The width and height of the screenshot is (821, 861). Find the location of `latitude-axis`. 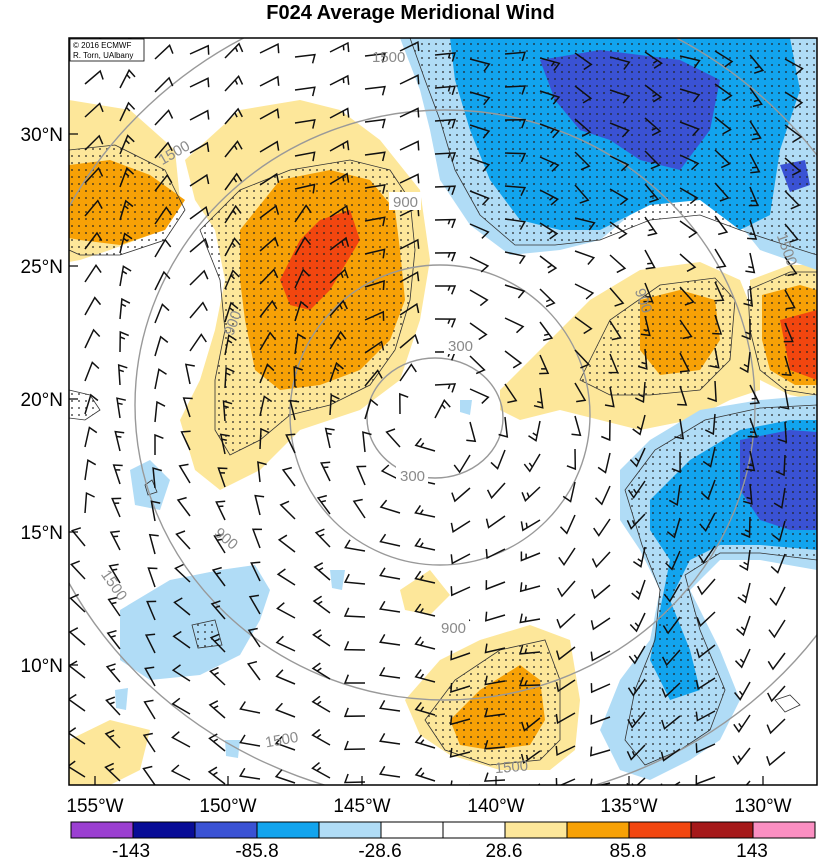

latitude-axis is located at coordinates (73, 399).